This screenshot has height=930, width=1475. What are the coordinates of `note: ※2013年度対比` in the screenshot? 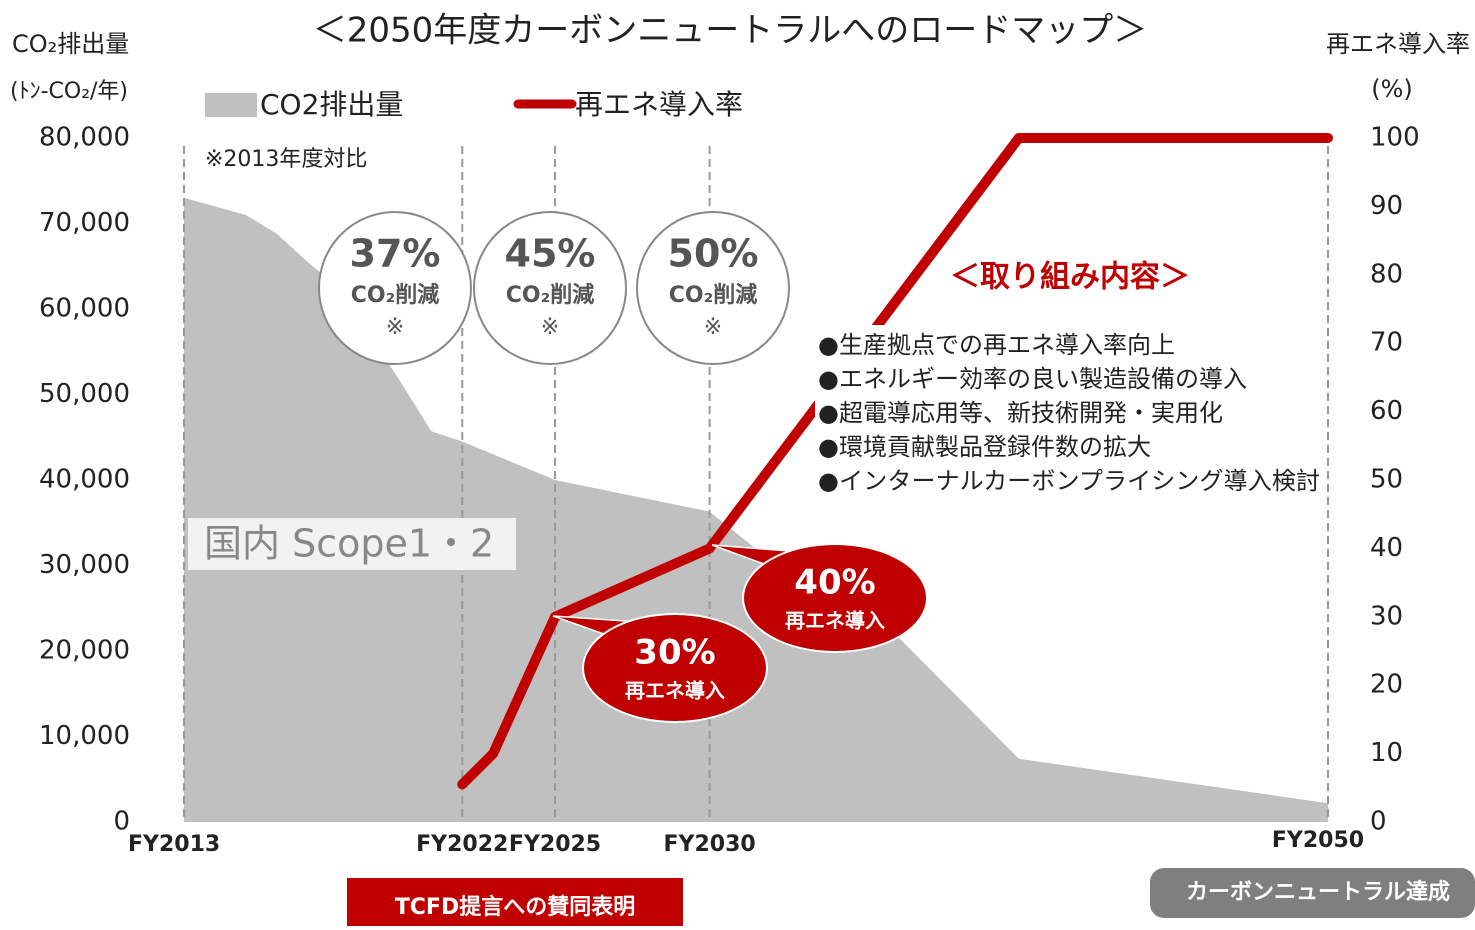 It's located at (286, 159).